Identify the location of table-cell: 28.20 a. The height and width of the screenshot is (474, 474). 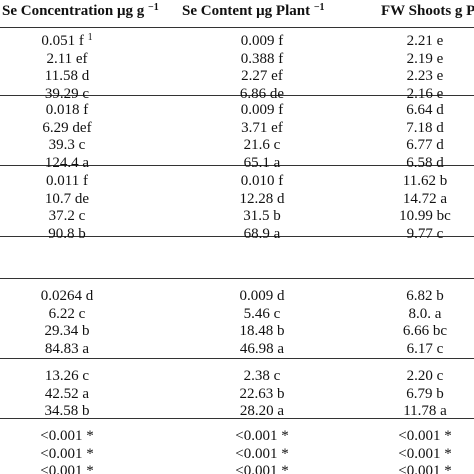
(262, 411).